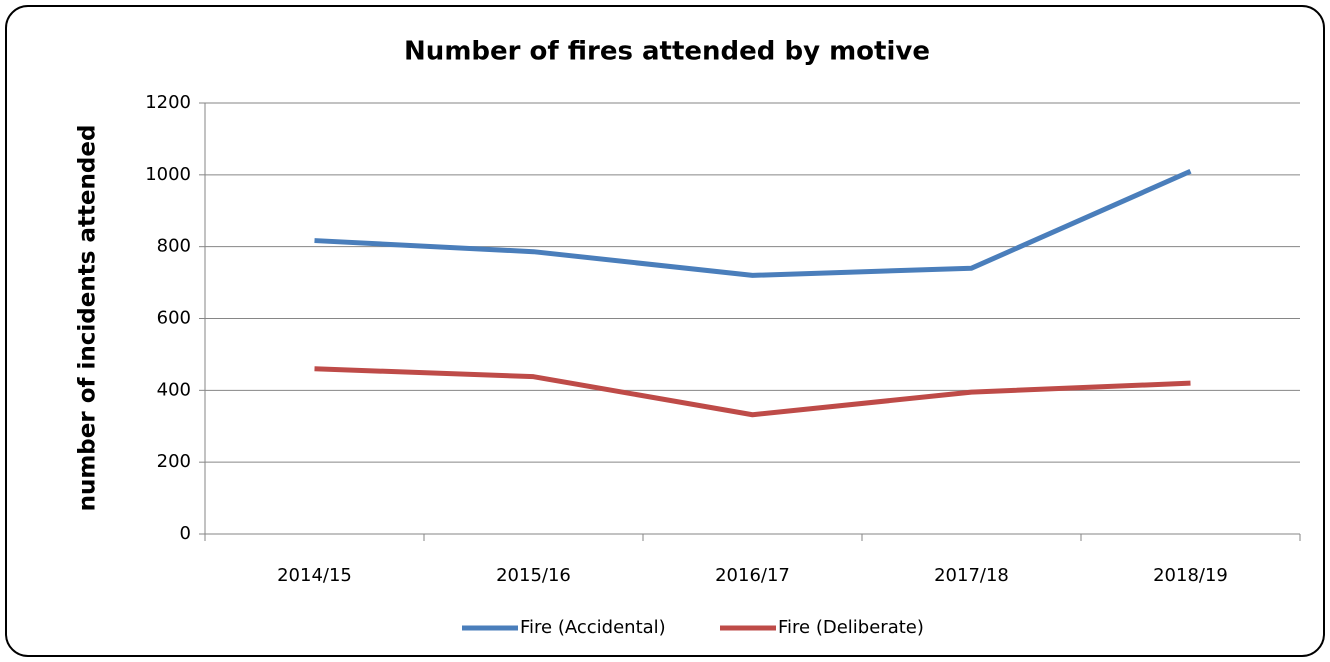 The width and height of the screenshot is (1330, 662). I want to click on x-tick-label: 2018/19, so click(1190, 575).